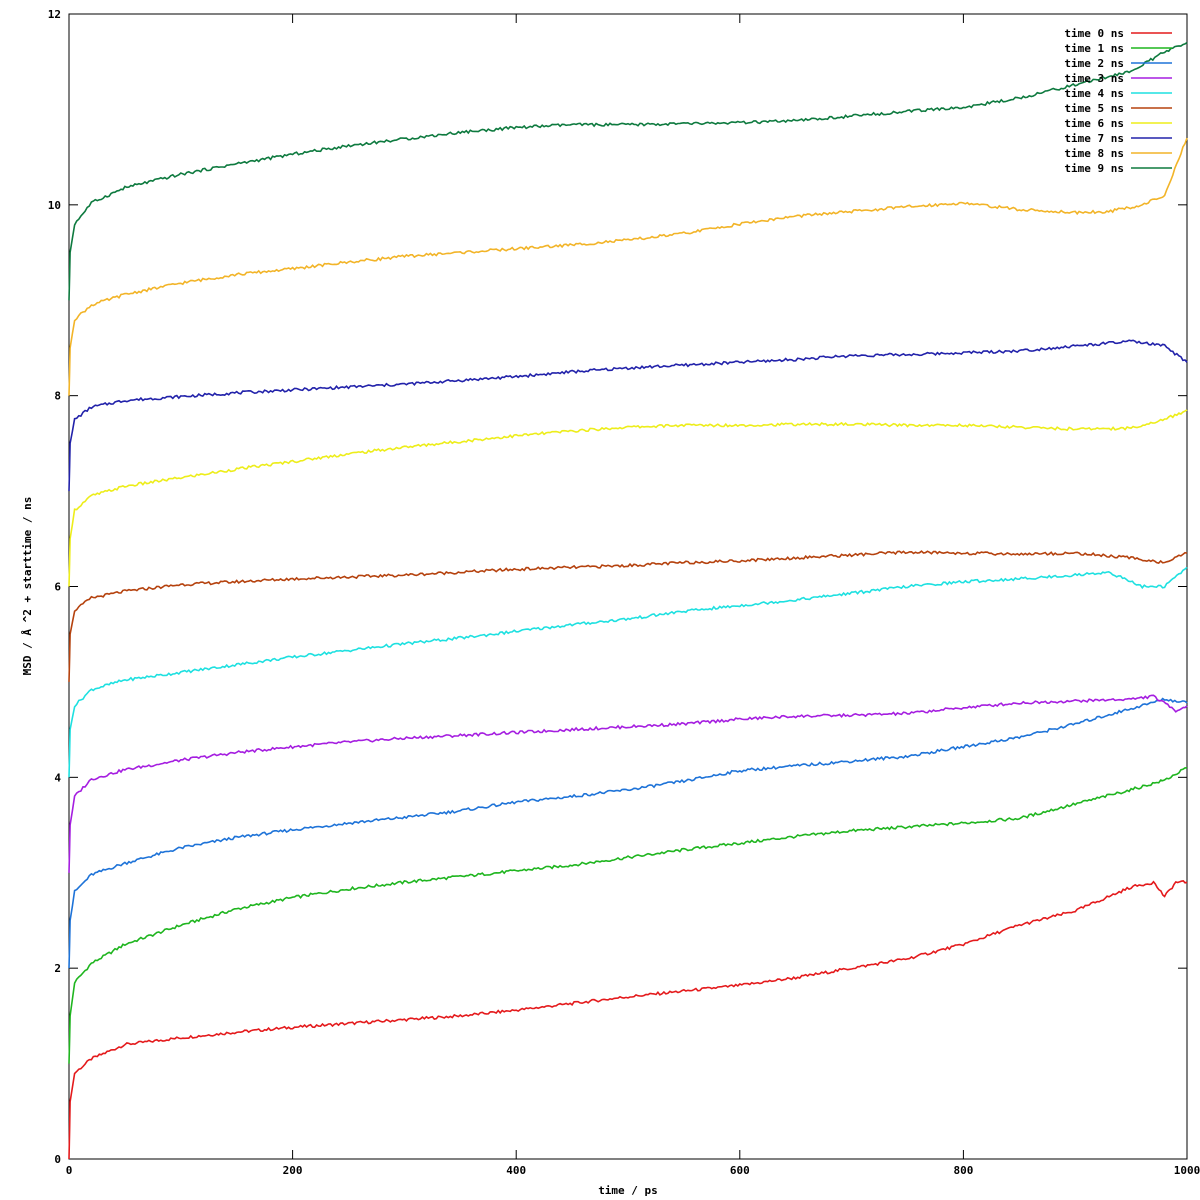 The width and height of the screenshot is (1200, 1200). I want to click on y-axis-label: MSD / Å ^2 + starttime / ns, so click(27, 586).